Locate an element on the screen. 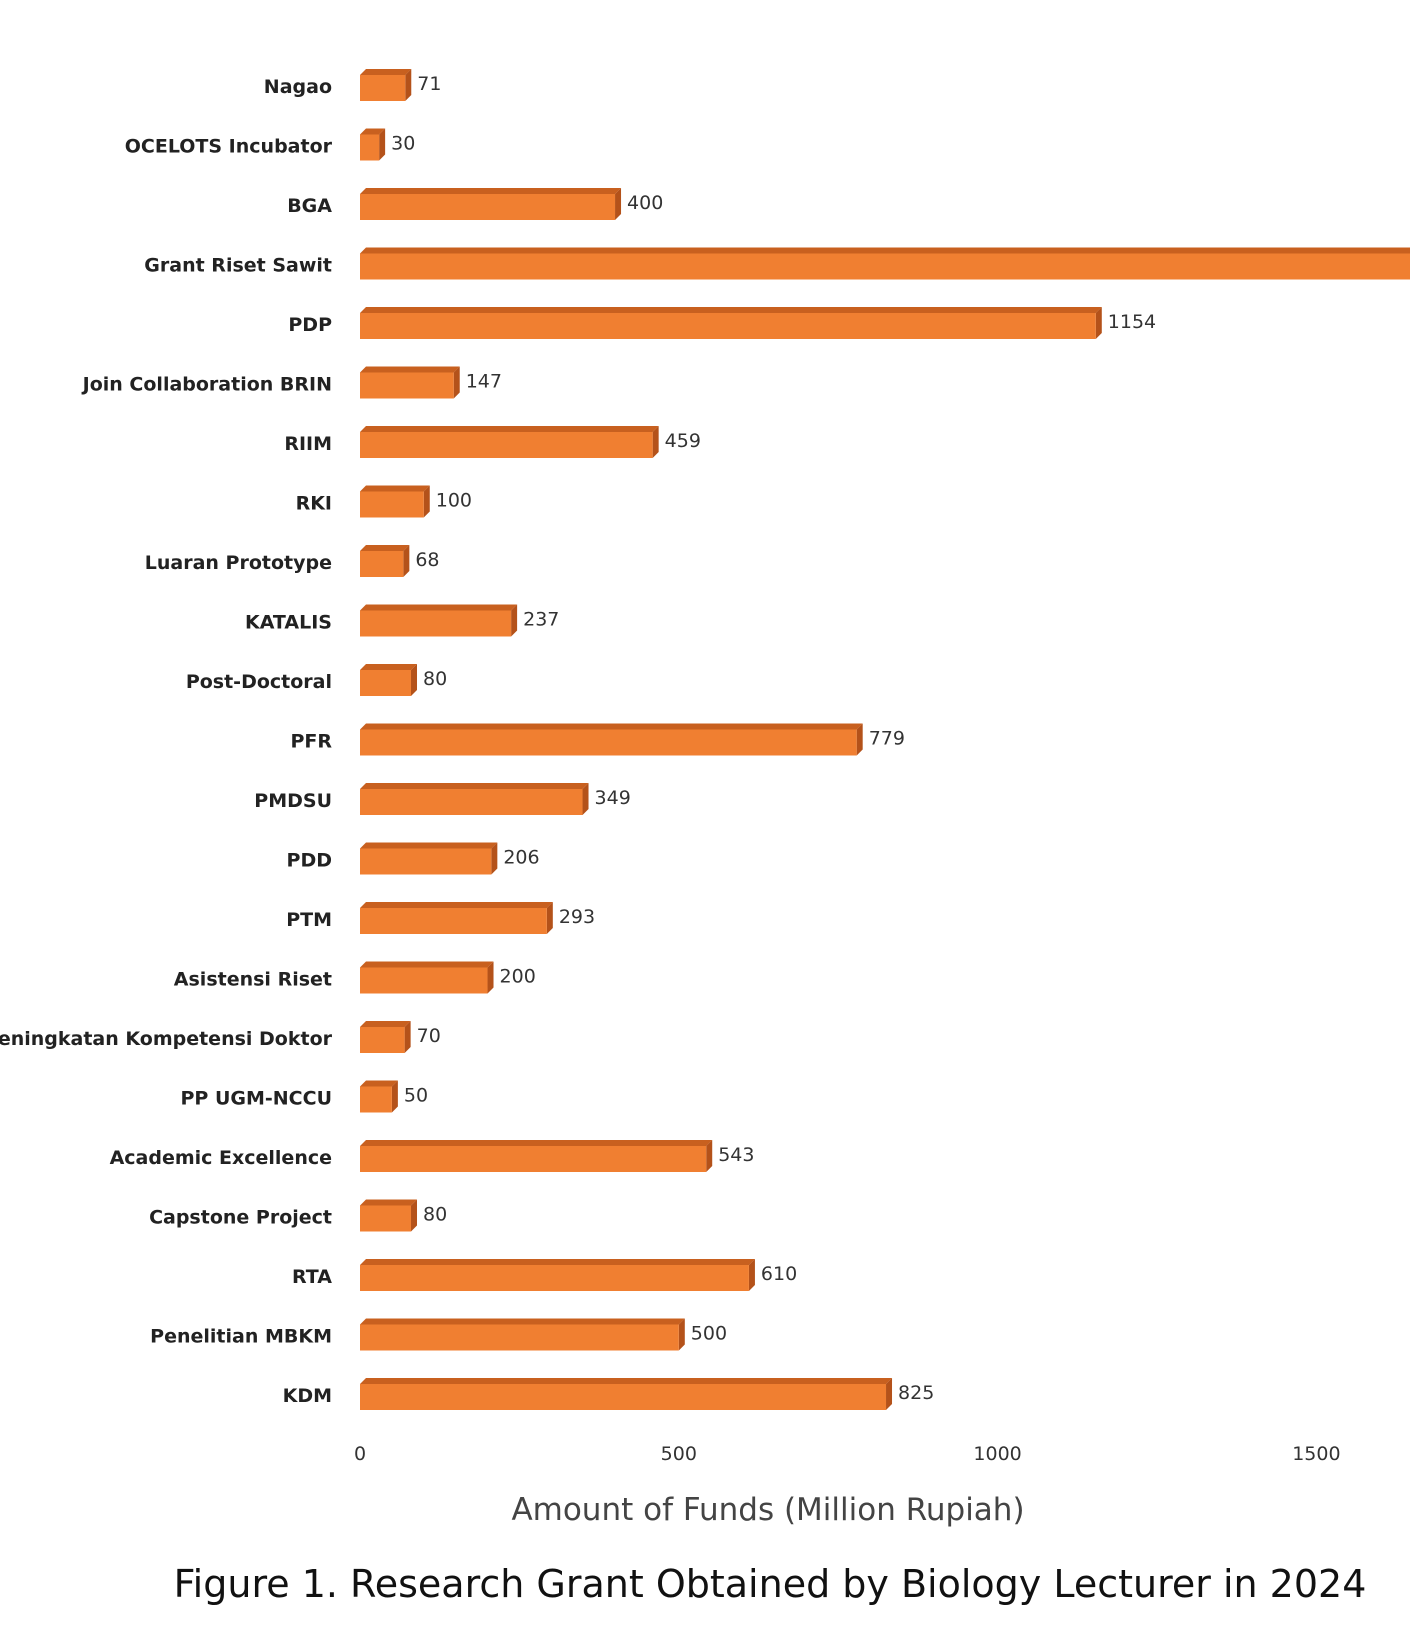 This screenshot has height=1627, width=1410. value-label: 825 is located at coordinates (916, 1393).